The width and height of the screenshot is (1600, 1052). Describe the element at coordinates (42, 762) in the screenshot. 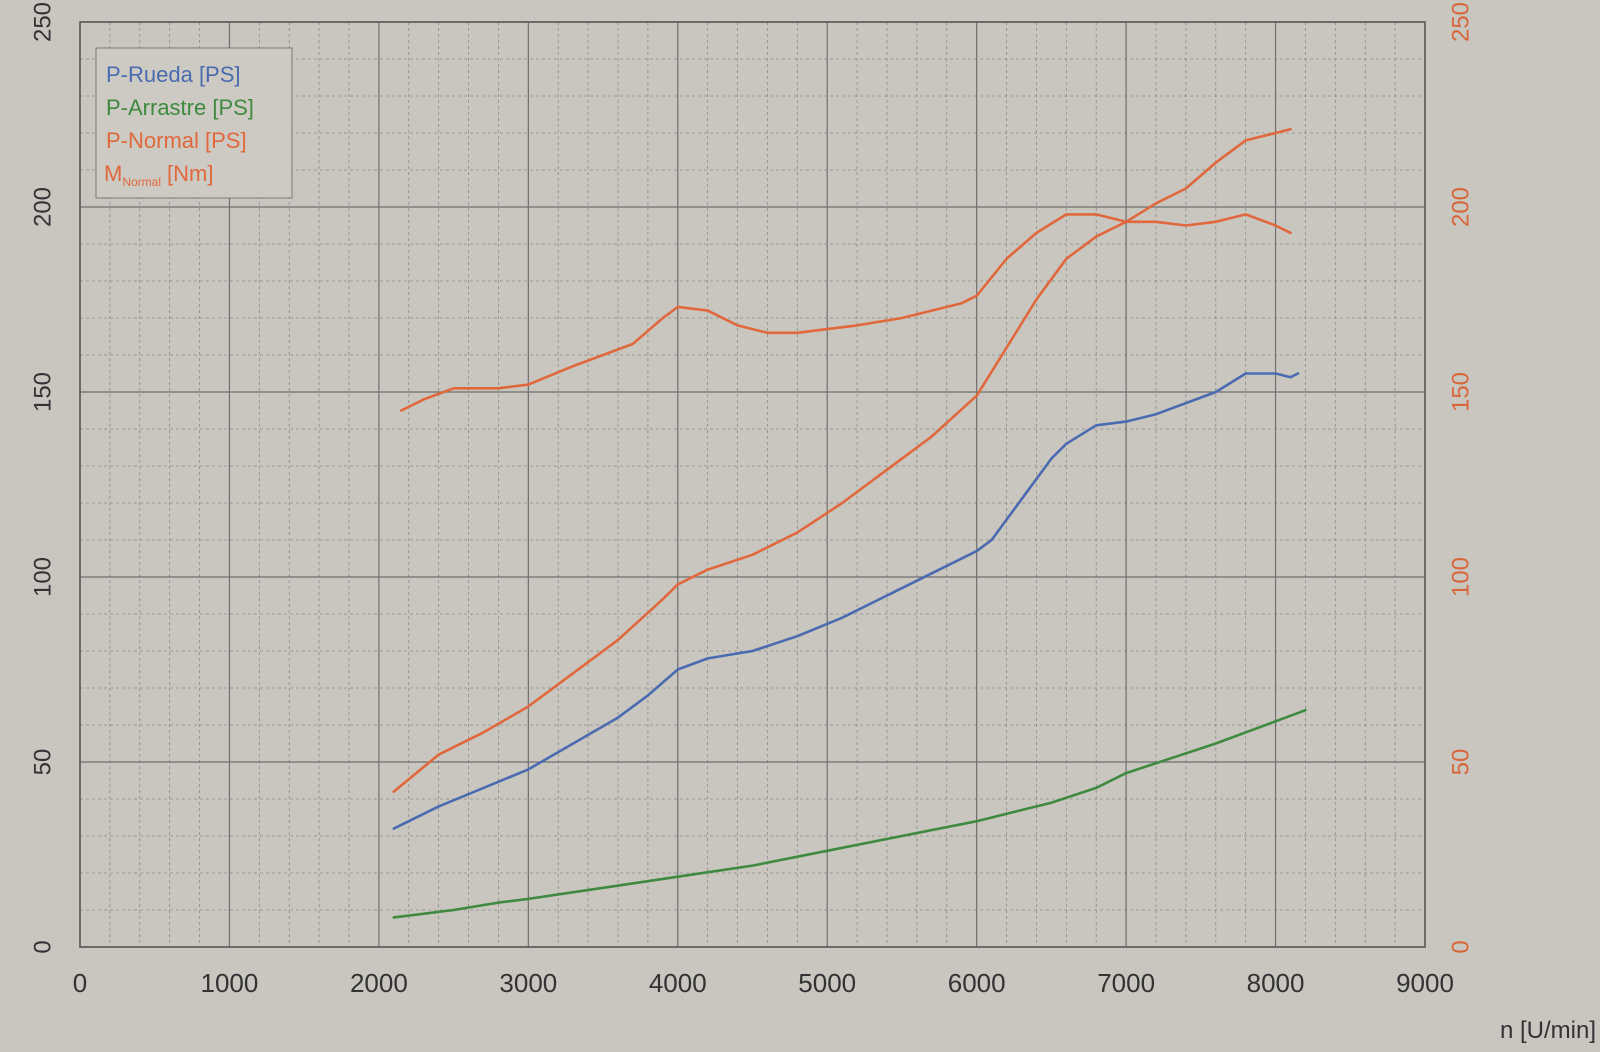

I see `left-y-tick-label: 50` at that location.